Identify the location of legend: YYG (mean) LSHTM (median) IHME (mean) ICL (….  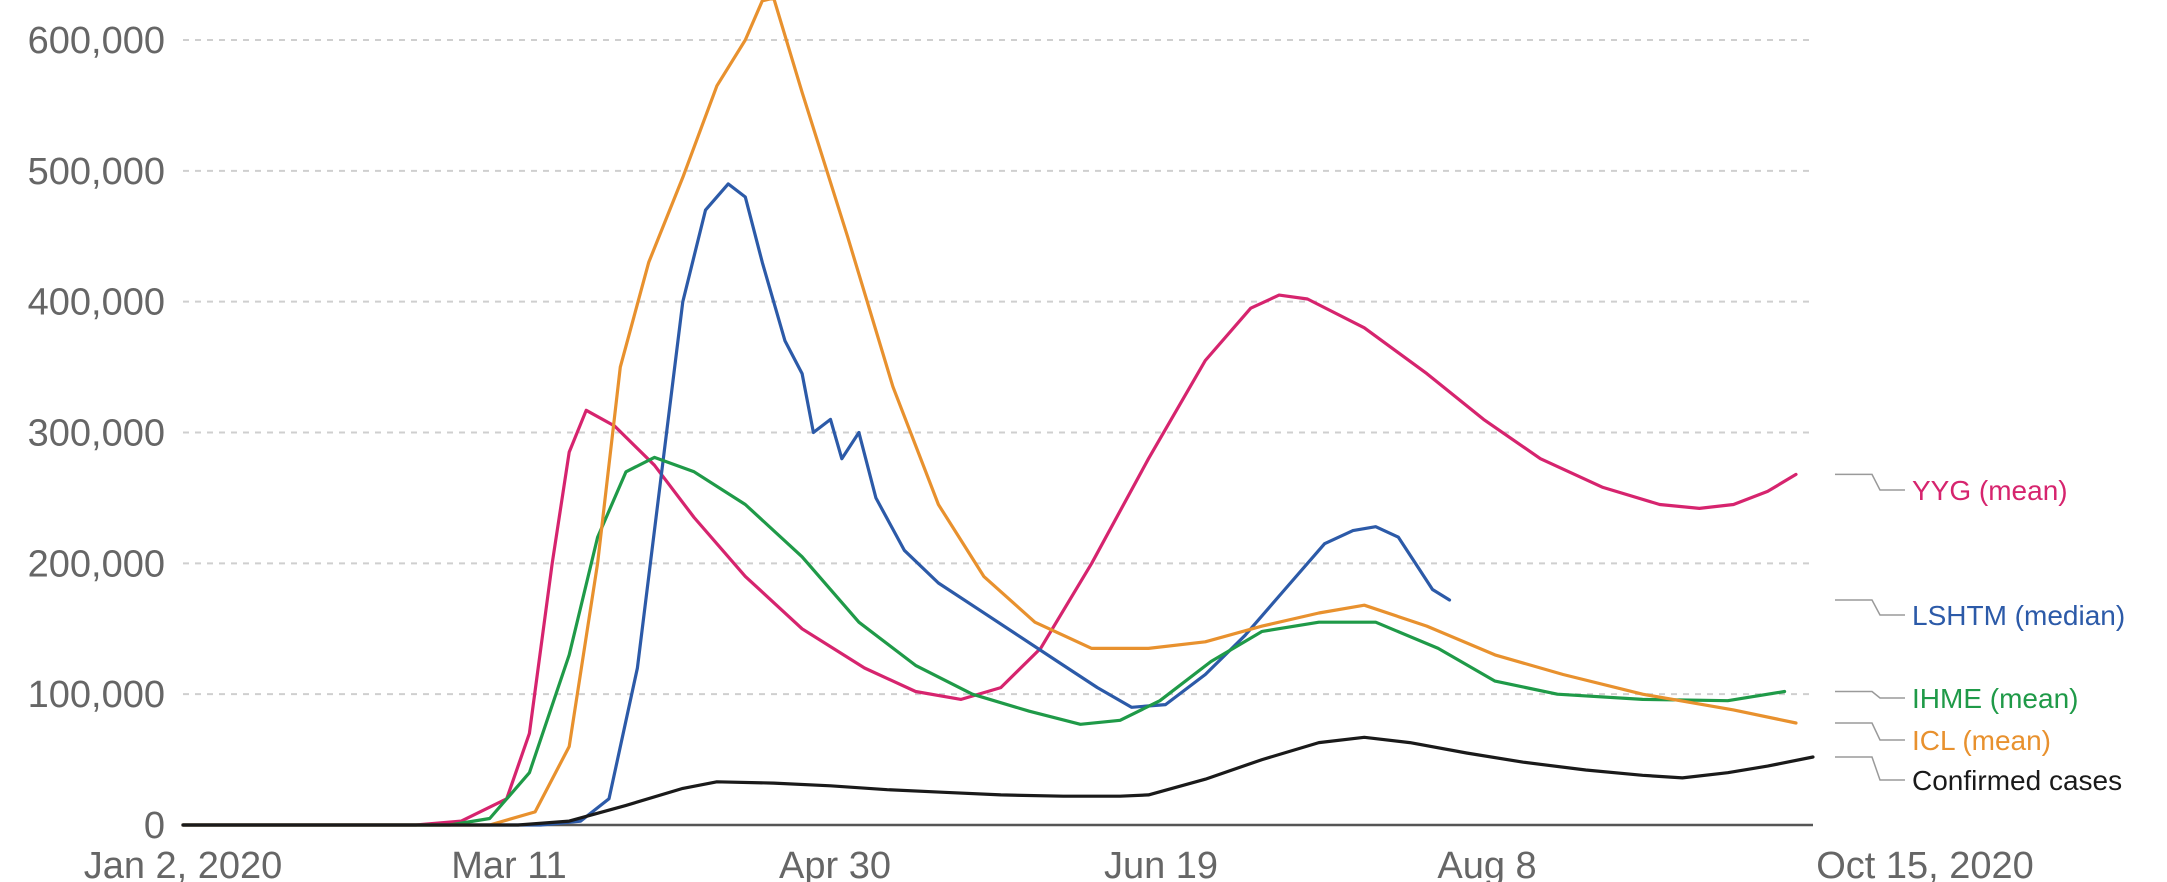
(1980, 634).